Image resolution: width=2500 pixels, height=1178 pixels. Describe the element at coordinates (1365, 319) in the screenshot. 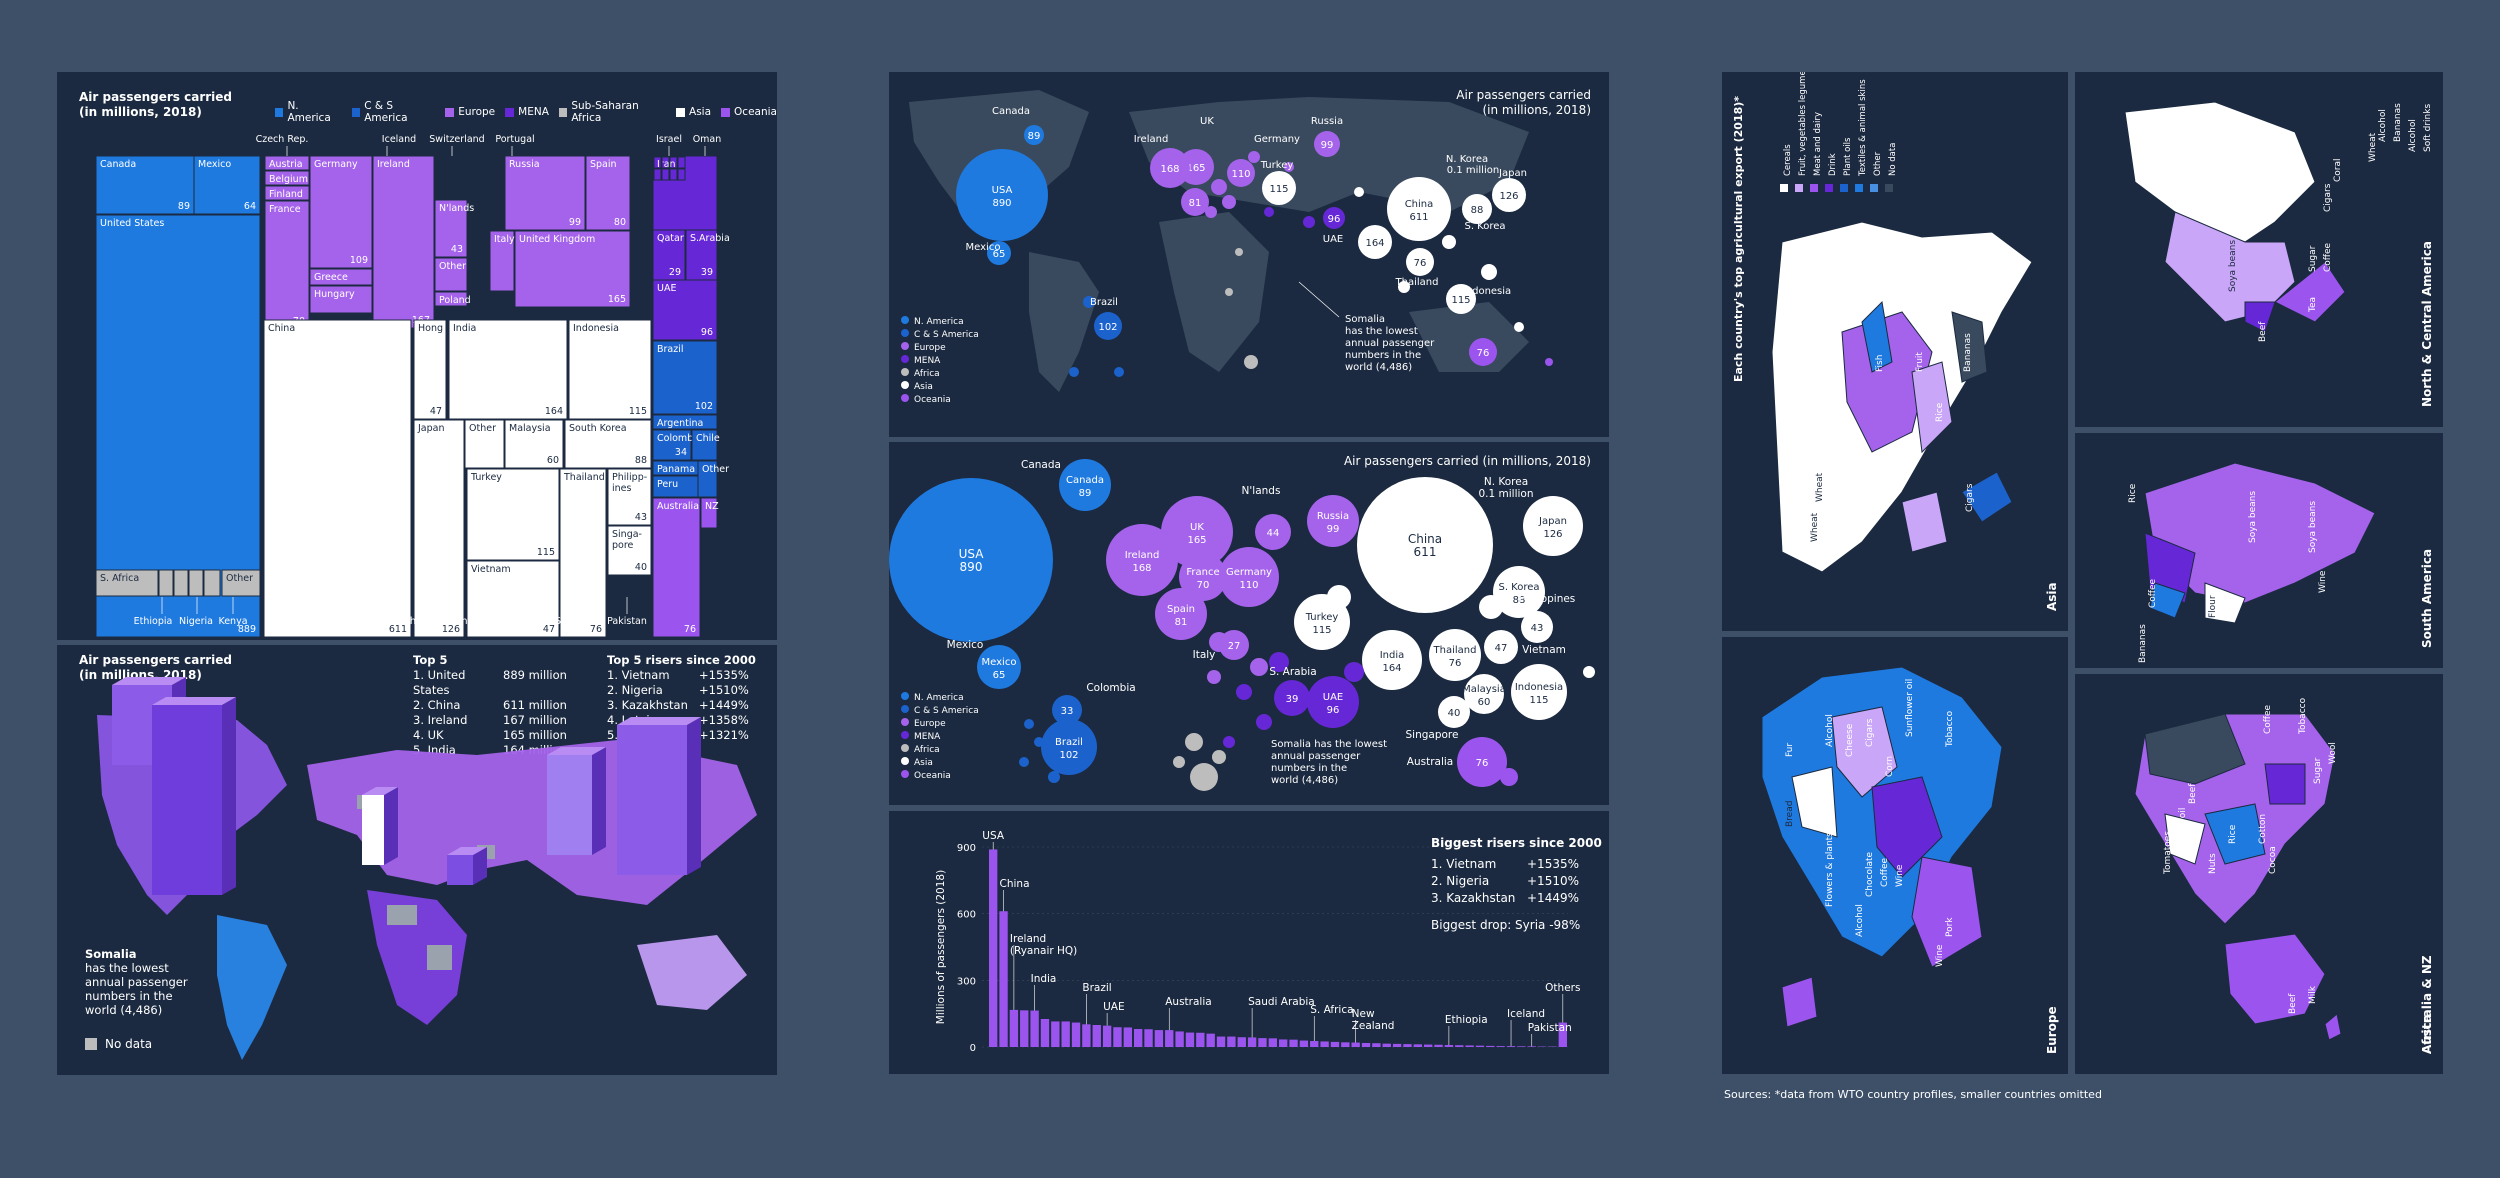

I see `worldmap-somalia-line: Somalia` at that location.